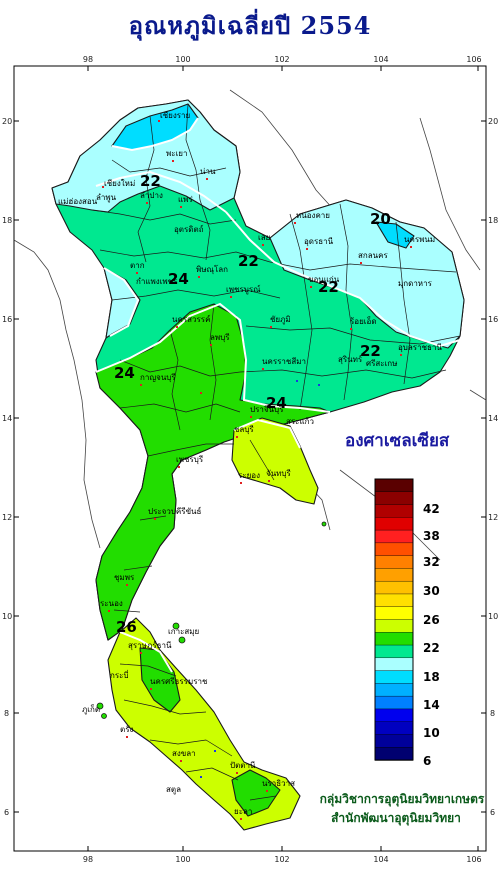 This screenshot has width=500, height=871. I want to click on place-label: เพชรบูรณ์, so click(243, 289).